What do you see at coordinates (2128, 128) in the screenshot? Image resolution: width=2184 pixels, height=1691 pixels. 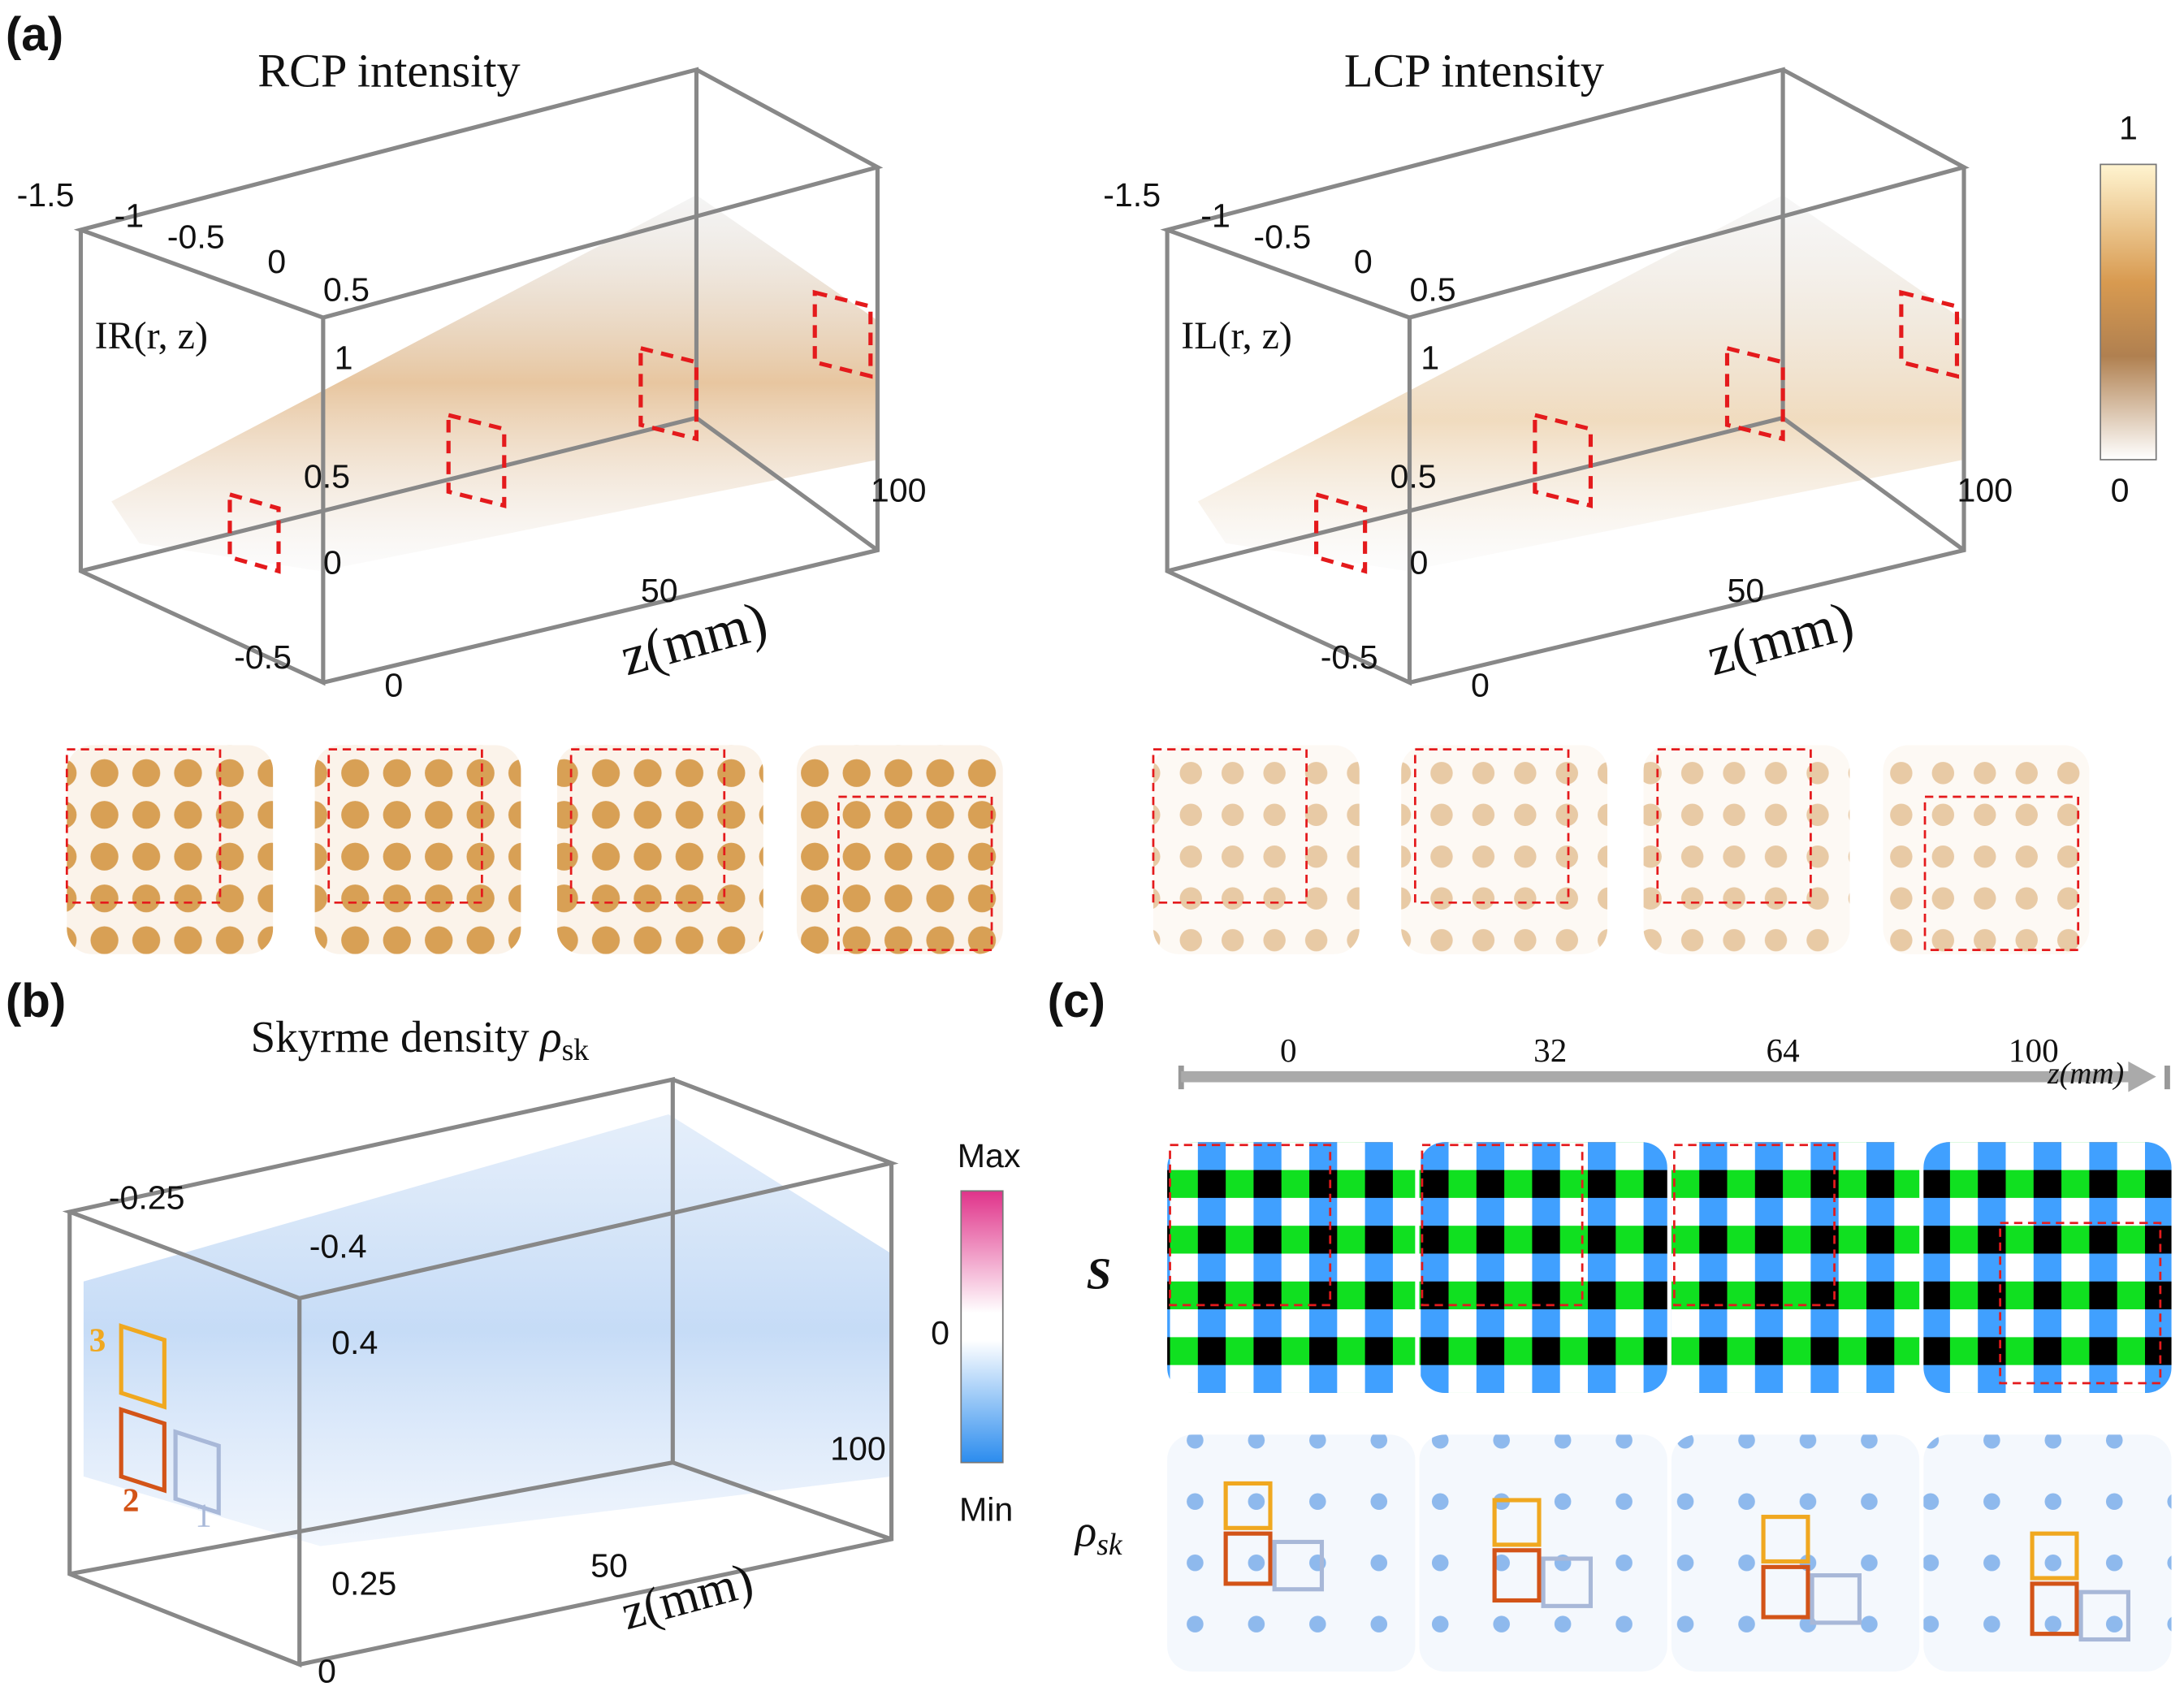 I see `colorbar-max: 1` at bounding box center [2128, 128].